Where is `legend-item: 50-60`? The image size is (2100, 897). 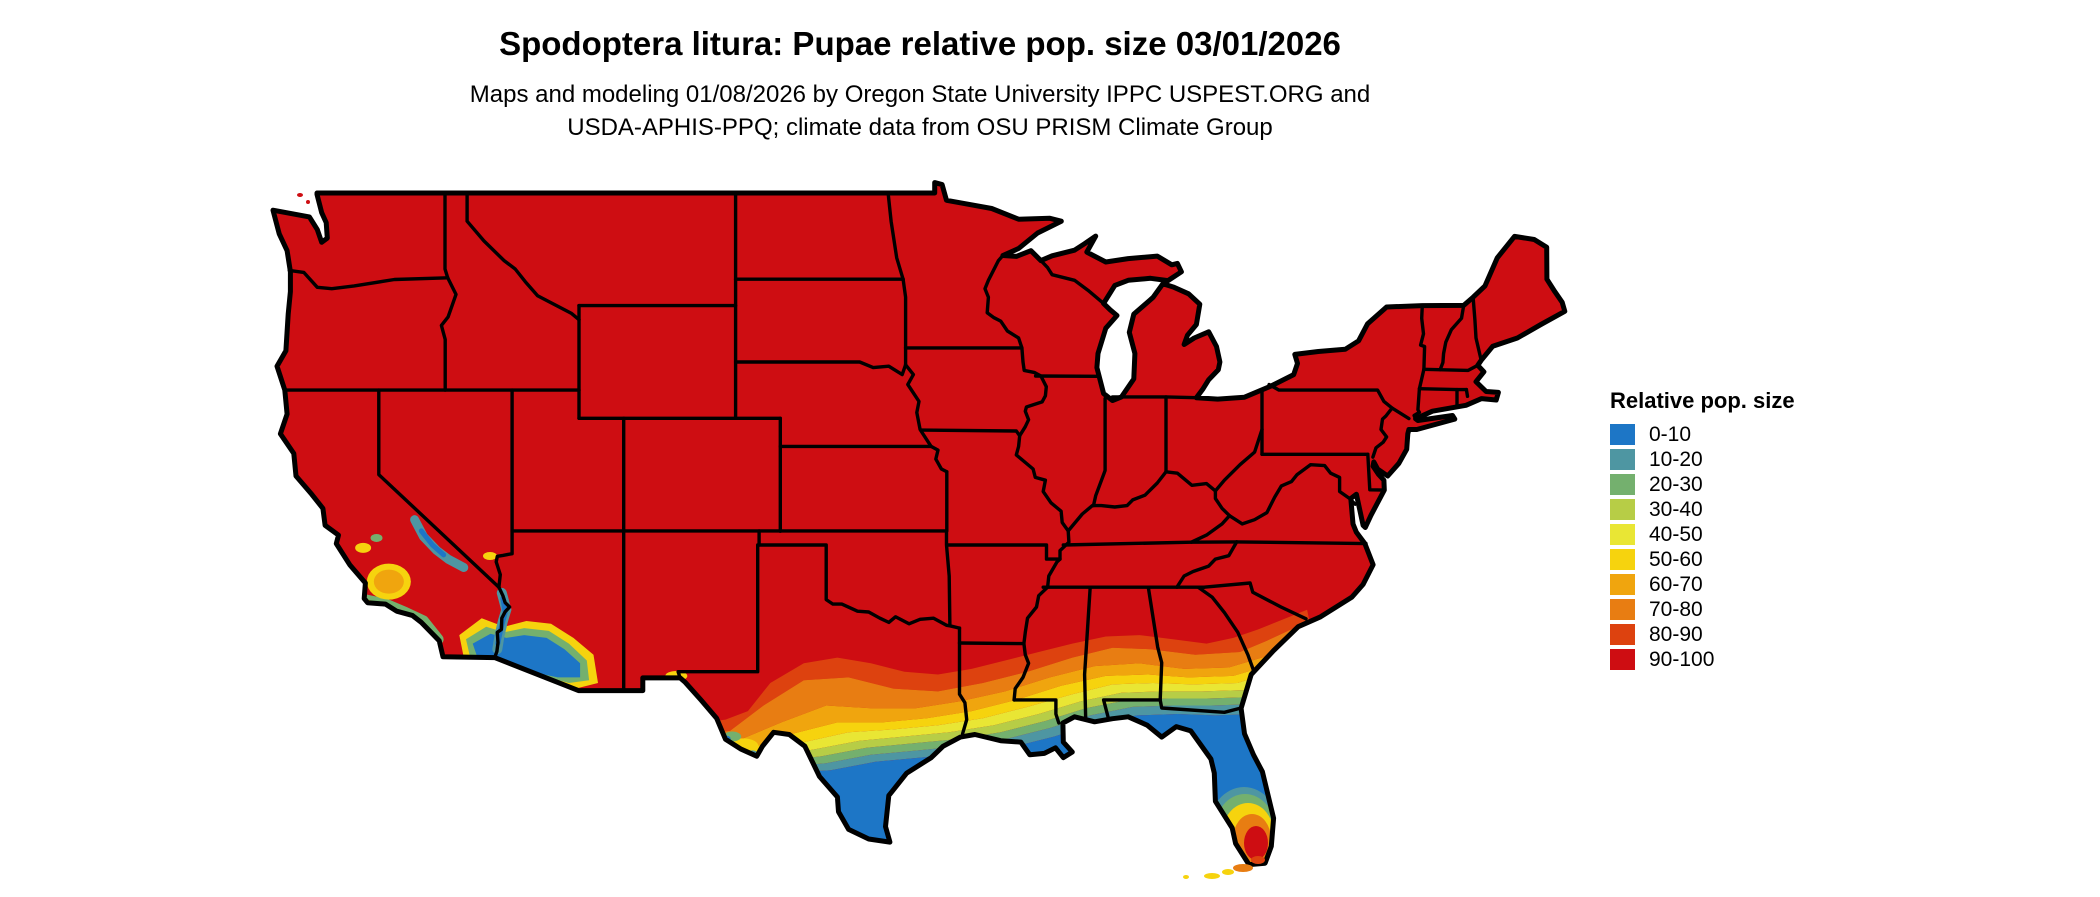 legend-item: 50-60 is located at coordinates (1702, 559).